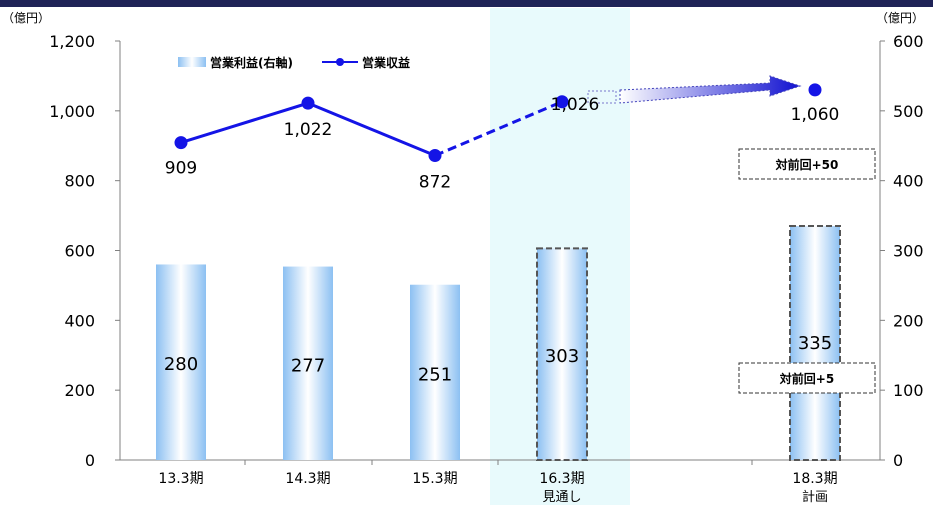 The image size is (933, 505). I want to click on bar-18.3期, so click(815, 343).